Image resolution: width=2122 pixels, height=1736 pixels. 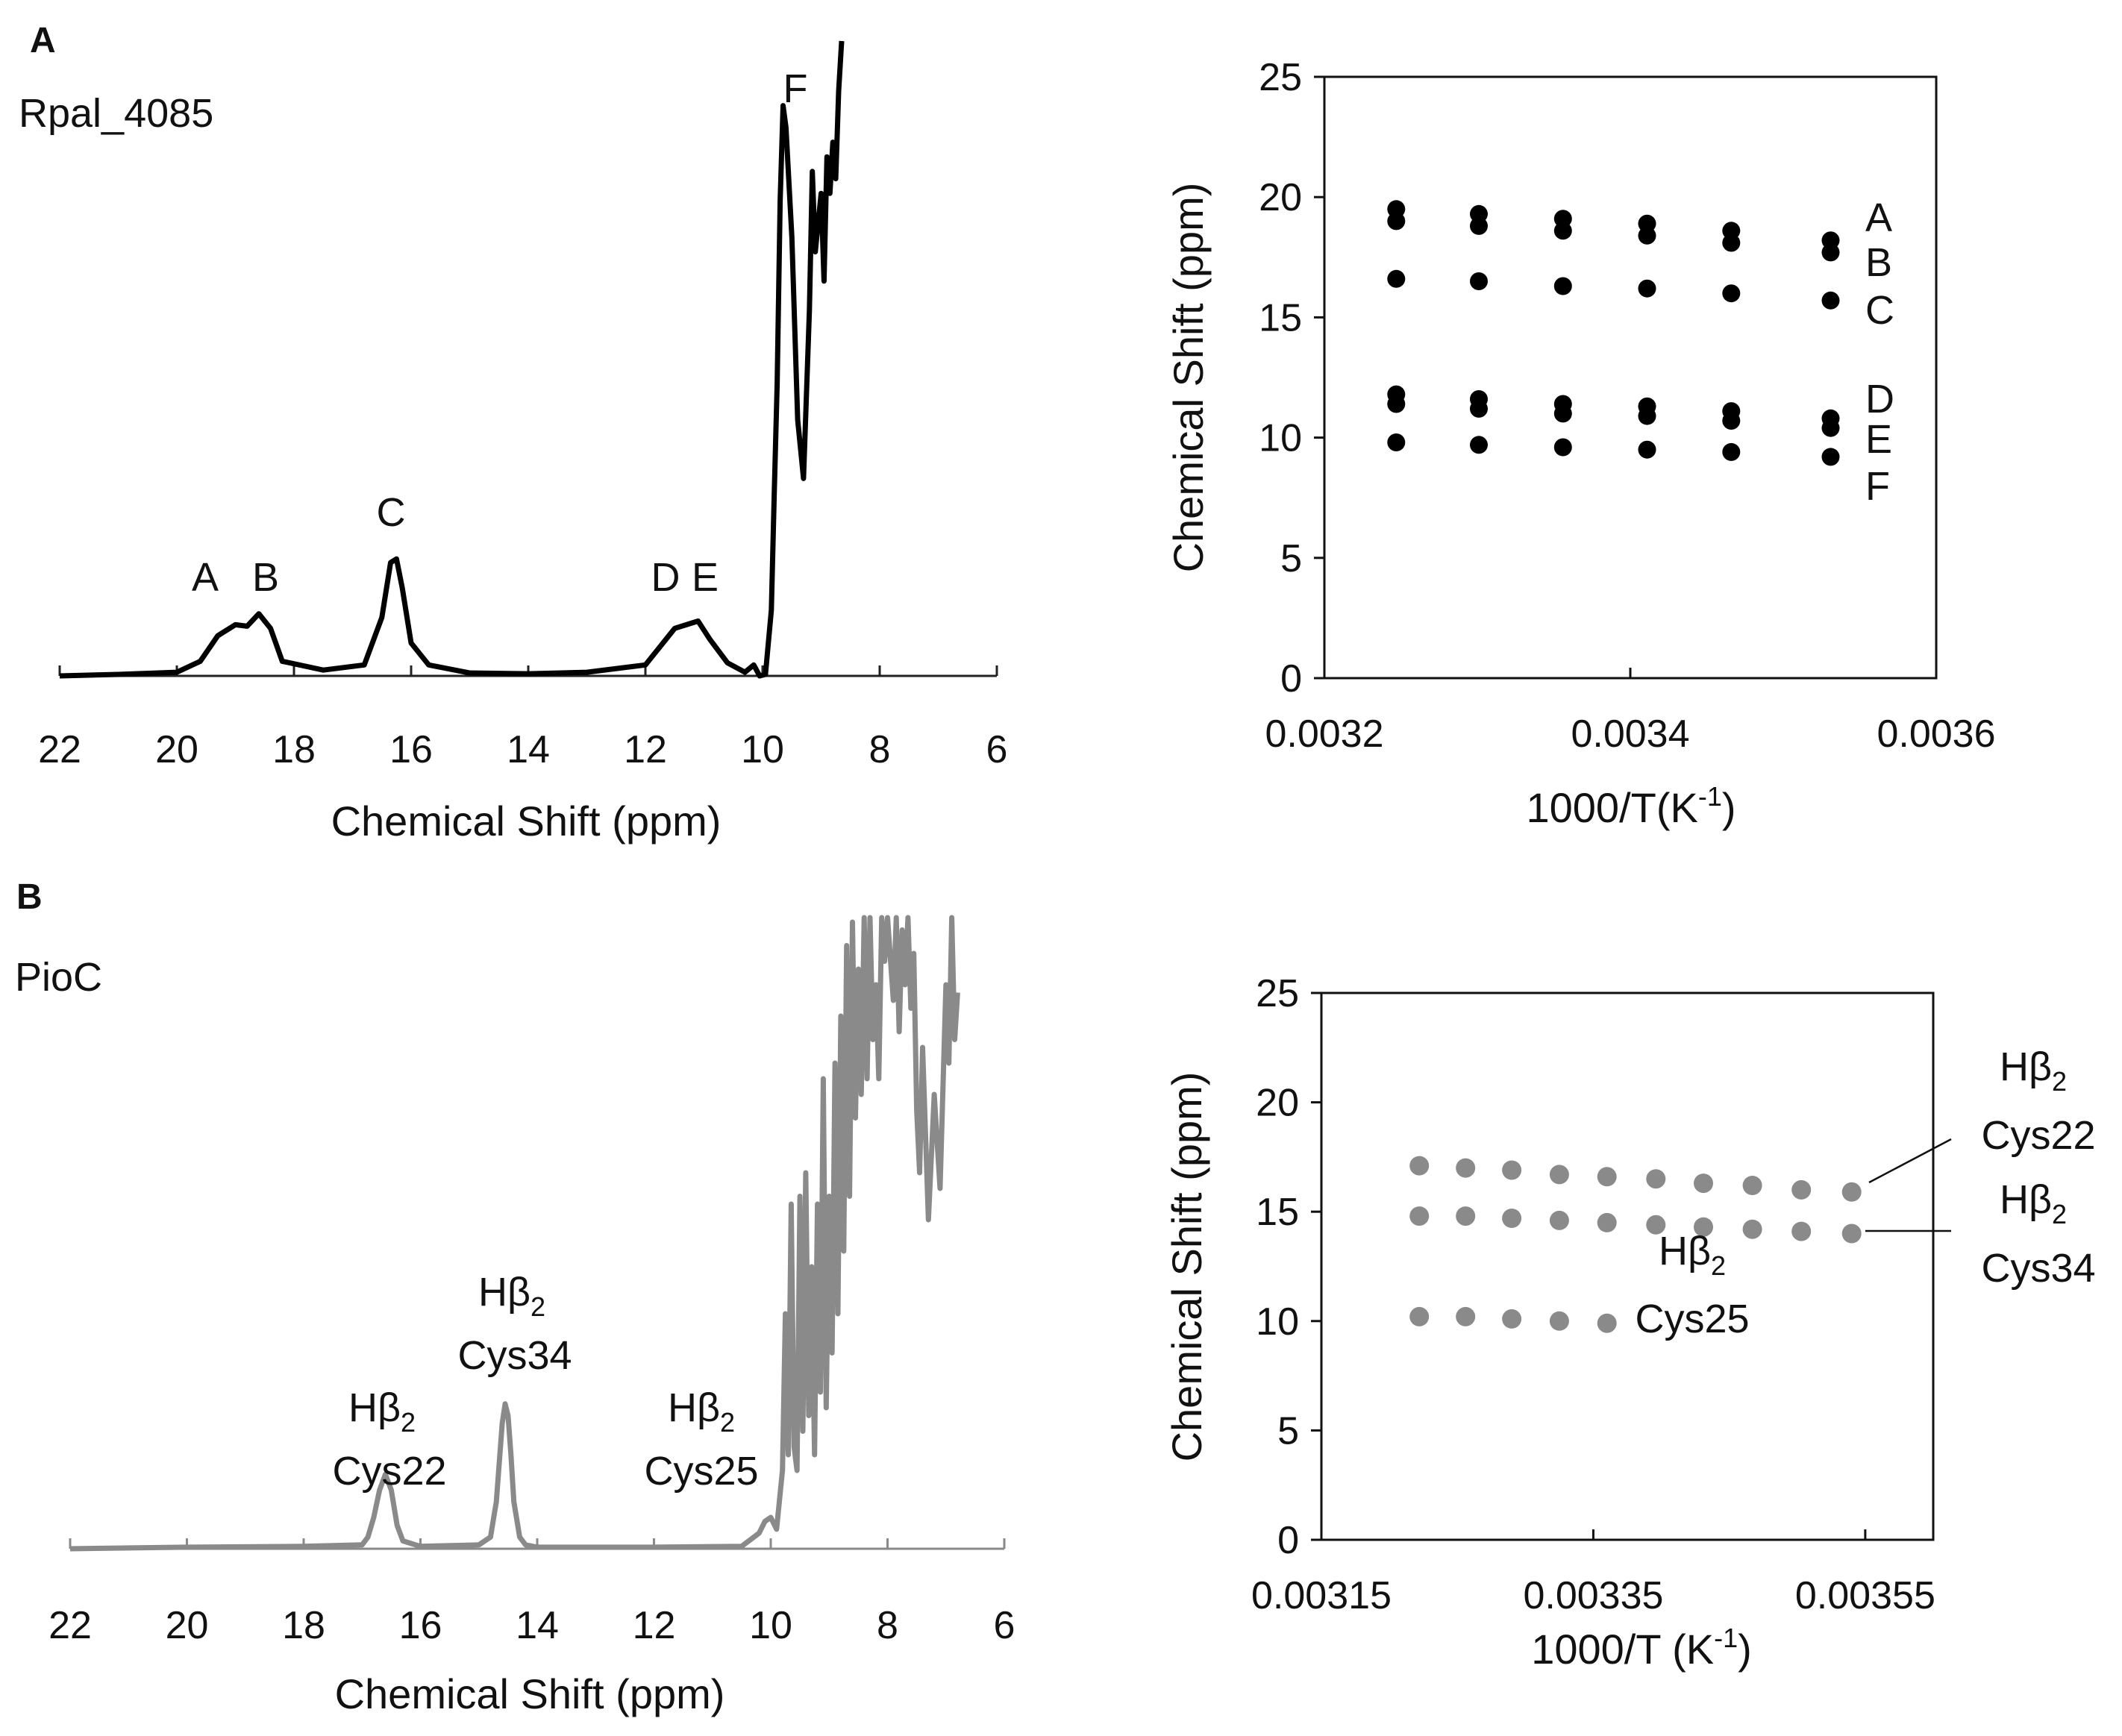 I want to click on peak-hb-cys22: Hβ2, so click(x=382, y=1412).